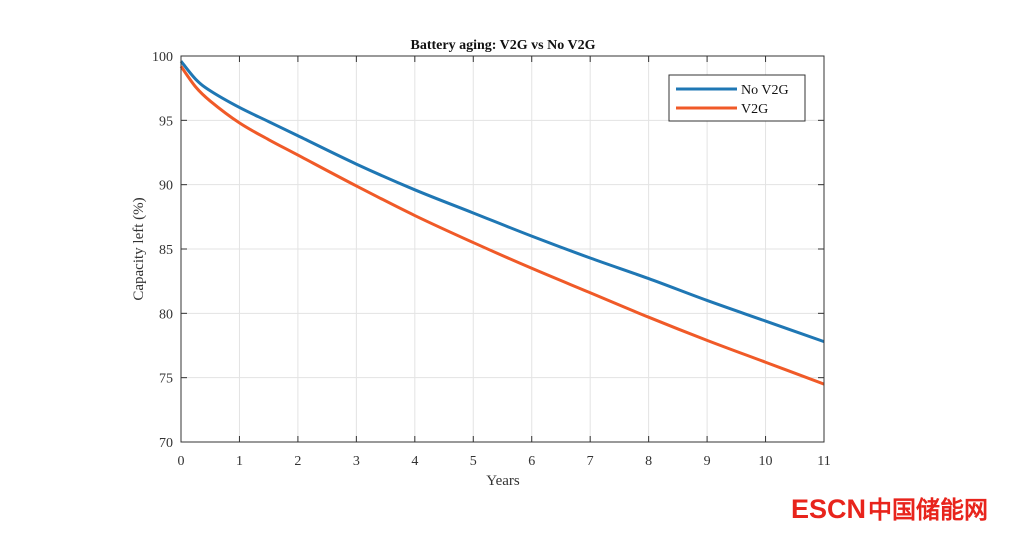 The image size is (1010, 537). What do you see at coordinates (297, 461) in the screenshot?
I see `x-tick-label: 2` at bounding box center [297, 461].